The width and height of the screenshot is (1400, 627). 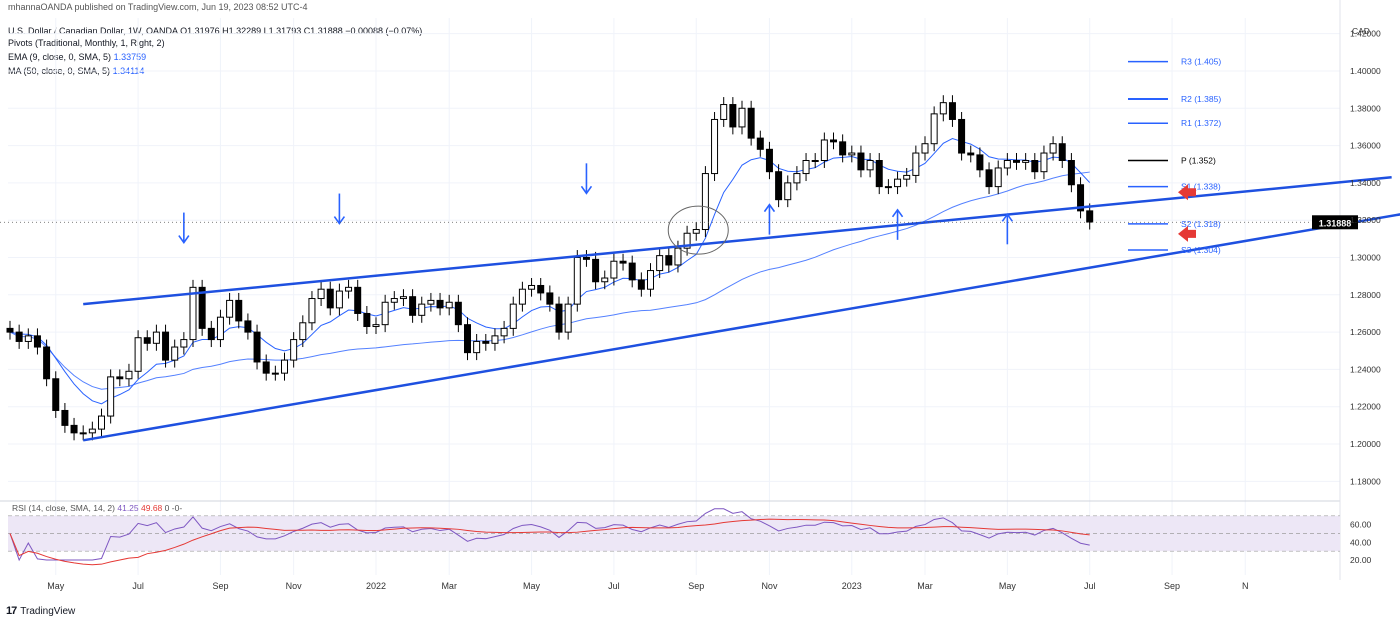 I want to click on tradingview-logo-icon: 17, so click(x=11, y=611).